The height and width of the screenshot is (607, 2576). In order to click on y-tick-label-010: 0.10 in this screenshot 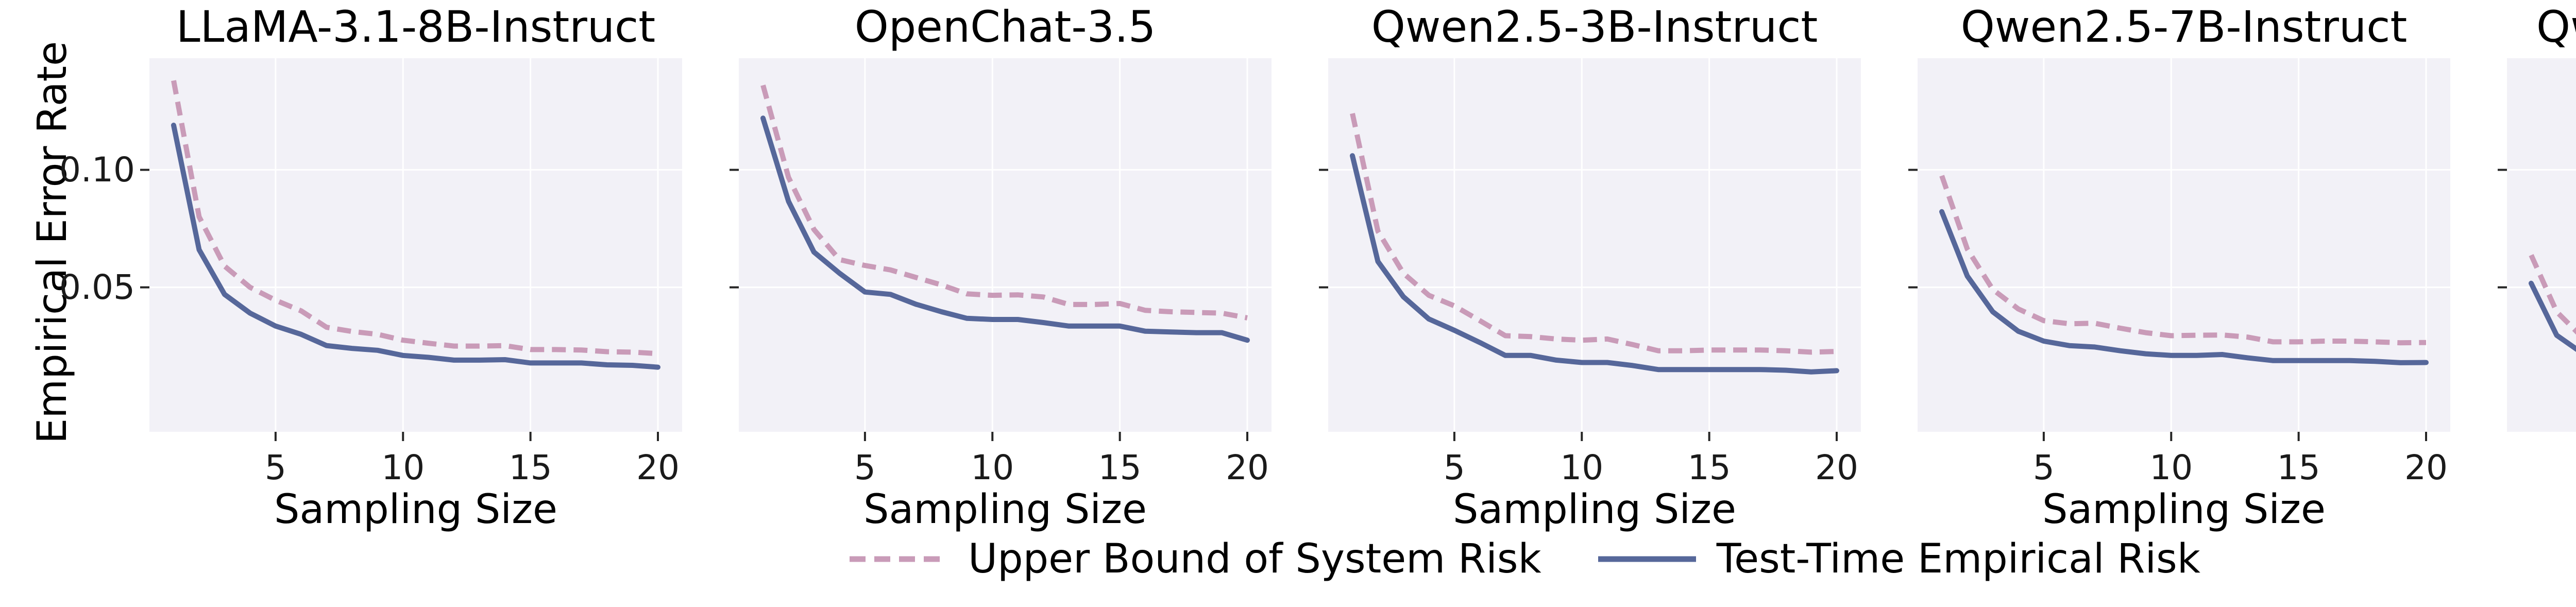, I will do `click(97, 170)`.